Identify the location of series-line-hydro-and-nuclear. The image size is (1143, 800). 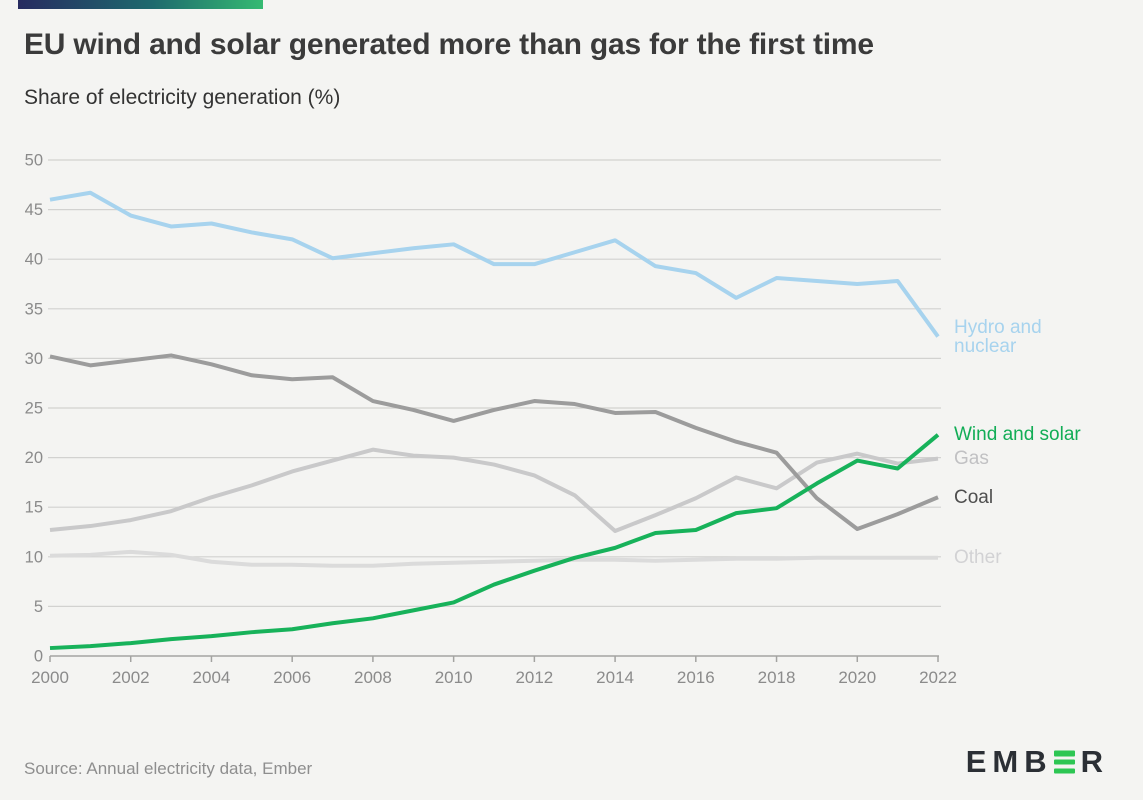
(494, 264).